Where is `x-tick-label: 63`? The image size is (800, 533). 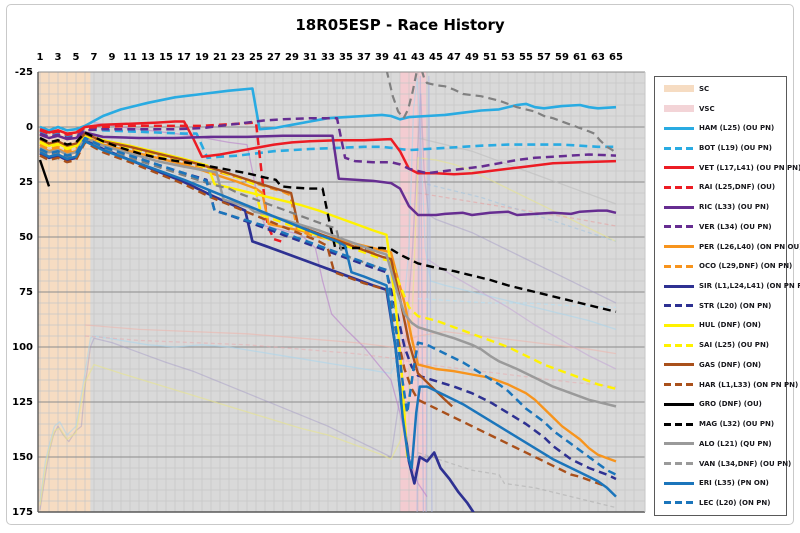
x-tick-label: 63 is located at coordinates (598, 57).